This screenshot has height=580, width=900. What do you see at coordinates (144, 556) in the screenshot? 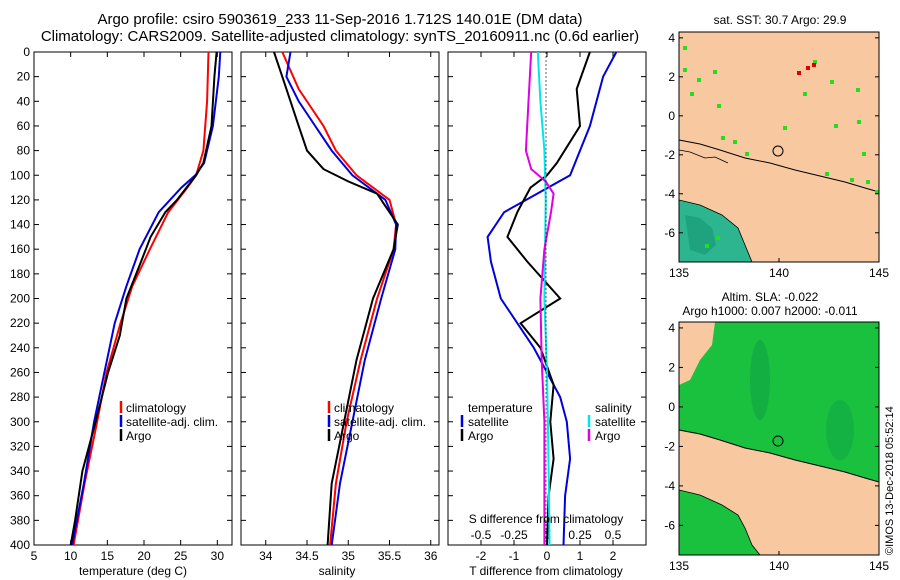
I see `x-tick-label: 20` at bounding box center [144, 556].